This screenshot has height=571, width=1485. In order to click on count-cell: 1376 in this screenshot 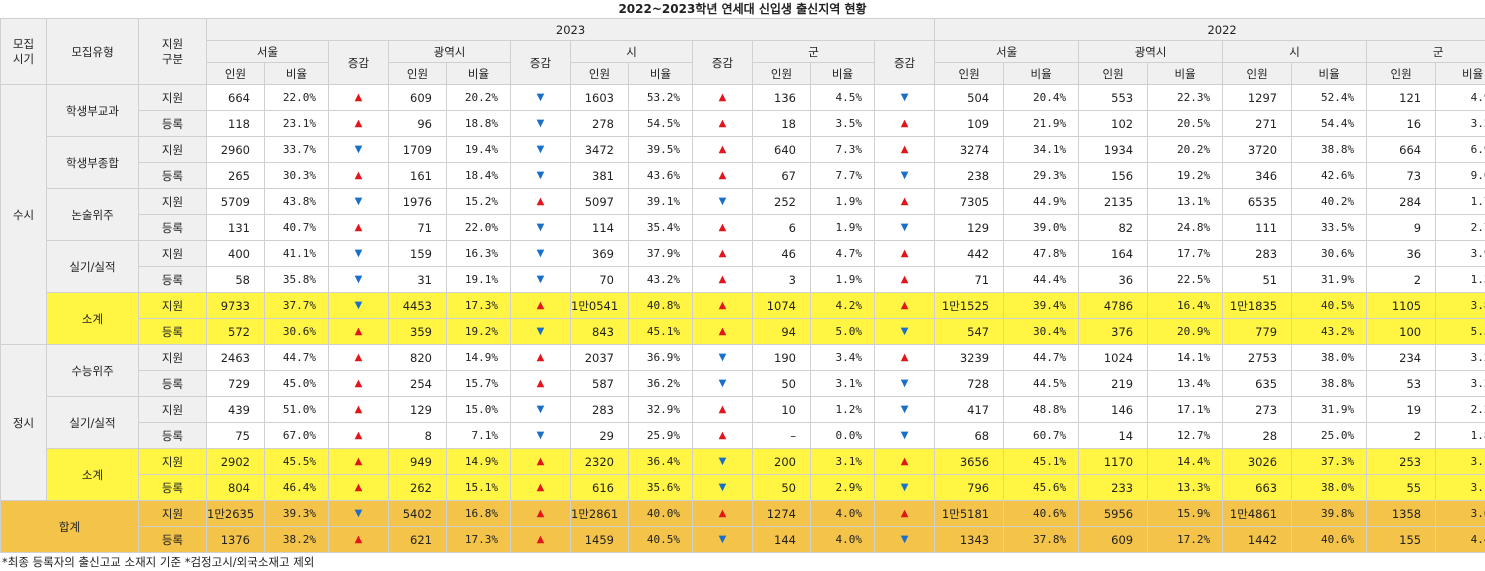, I will do `click(236, 540)`.